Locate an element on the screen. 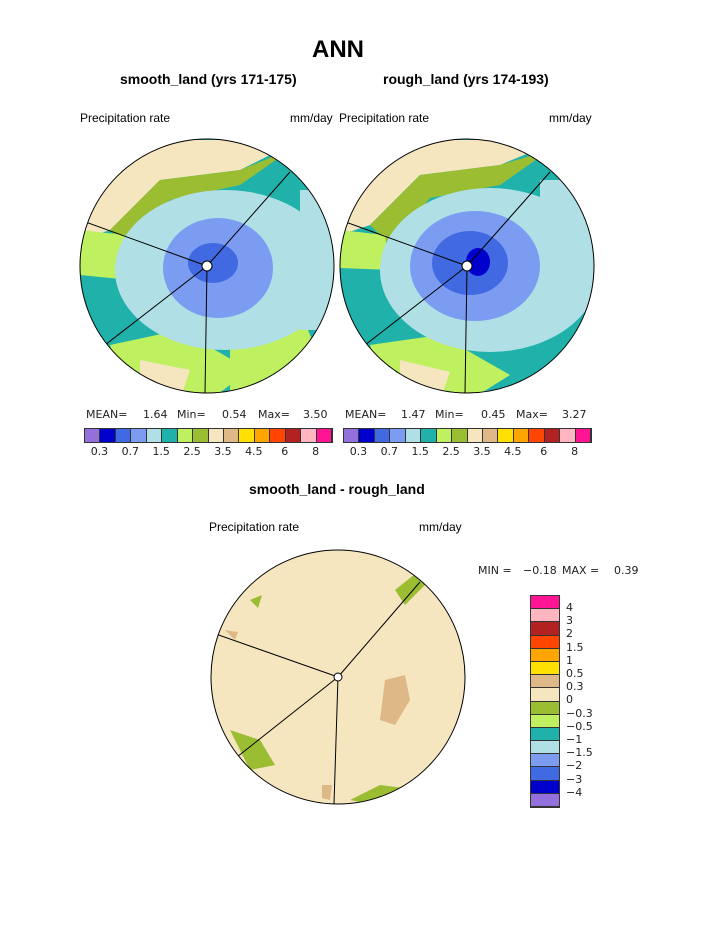 The height and width of the screenshot is (935, 723). diff-colorbar-tick-label: −2 is located at coordinates (574, 766).